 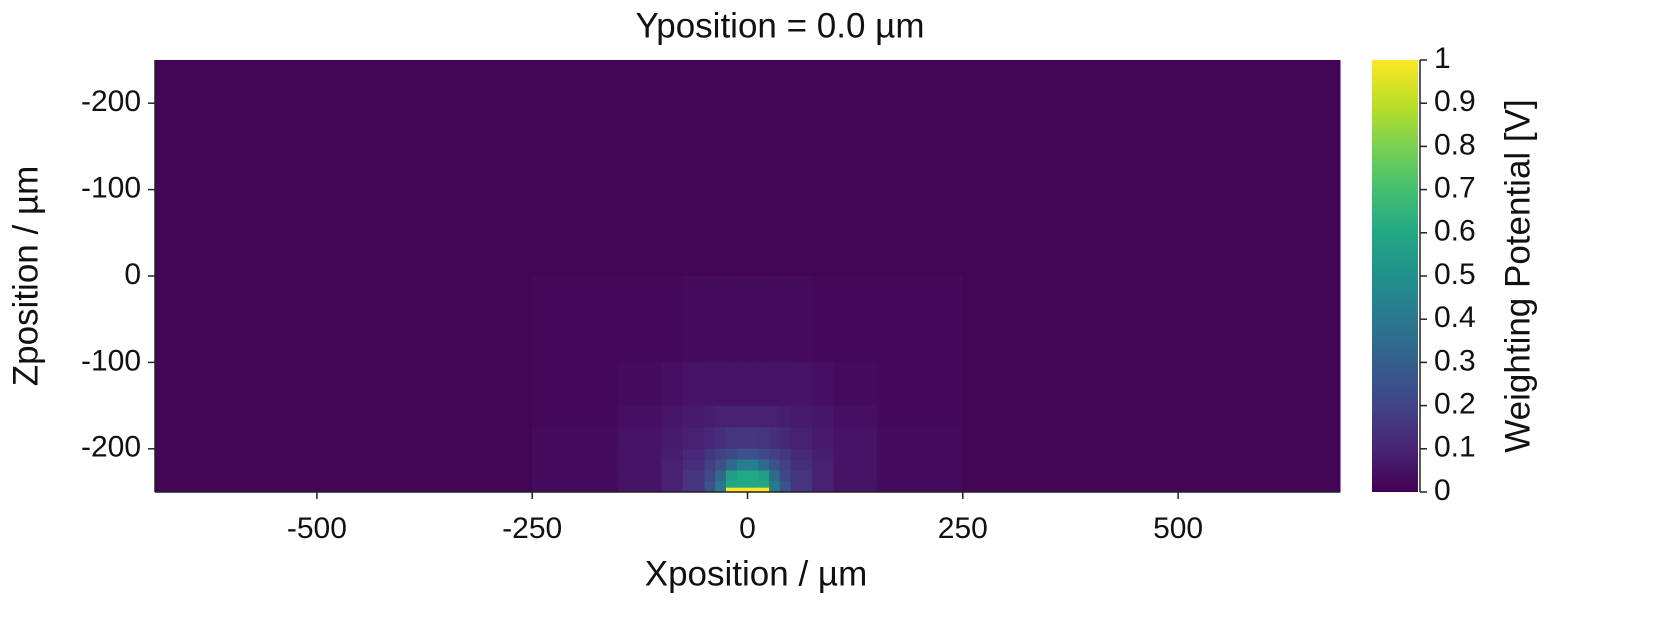 What do you see at coordinates (111, 101) in the screenshot?
I see `y-tick-label: -200` at bounding box center [111, 101].